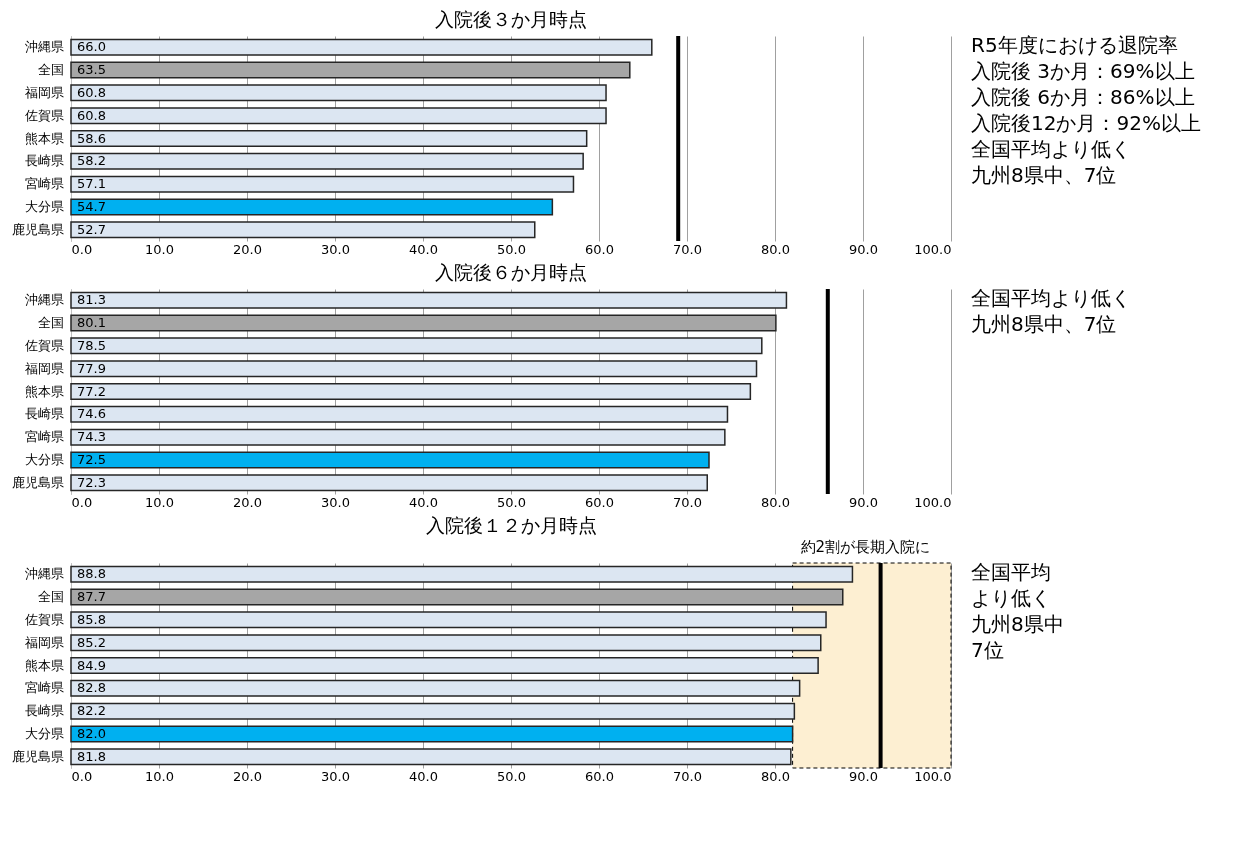 This screenshot has height=847, width=1260. I want to click on data-label: 54.7, so click(91, 206).